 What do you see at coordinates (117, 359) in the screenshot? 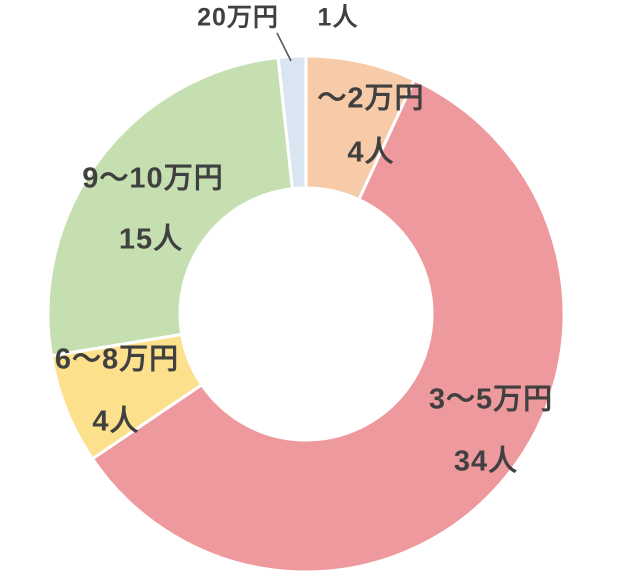
I see `slice-label-6-8man: 6～8万円` at bounding box center [117, 359].